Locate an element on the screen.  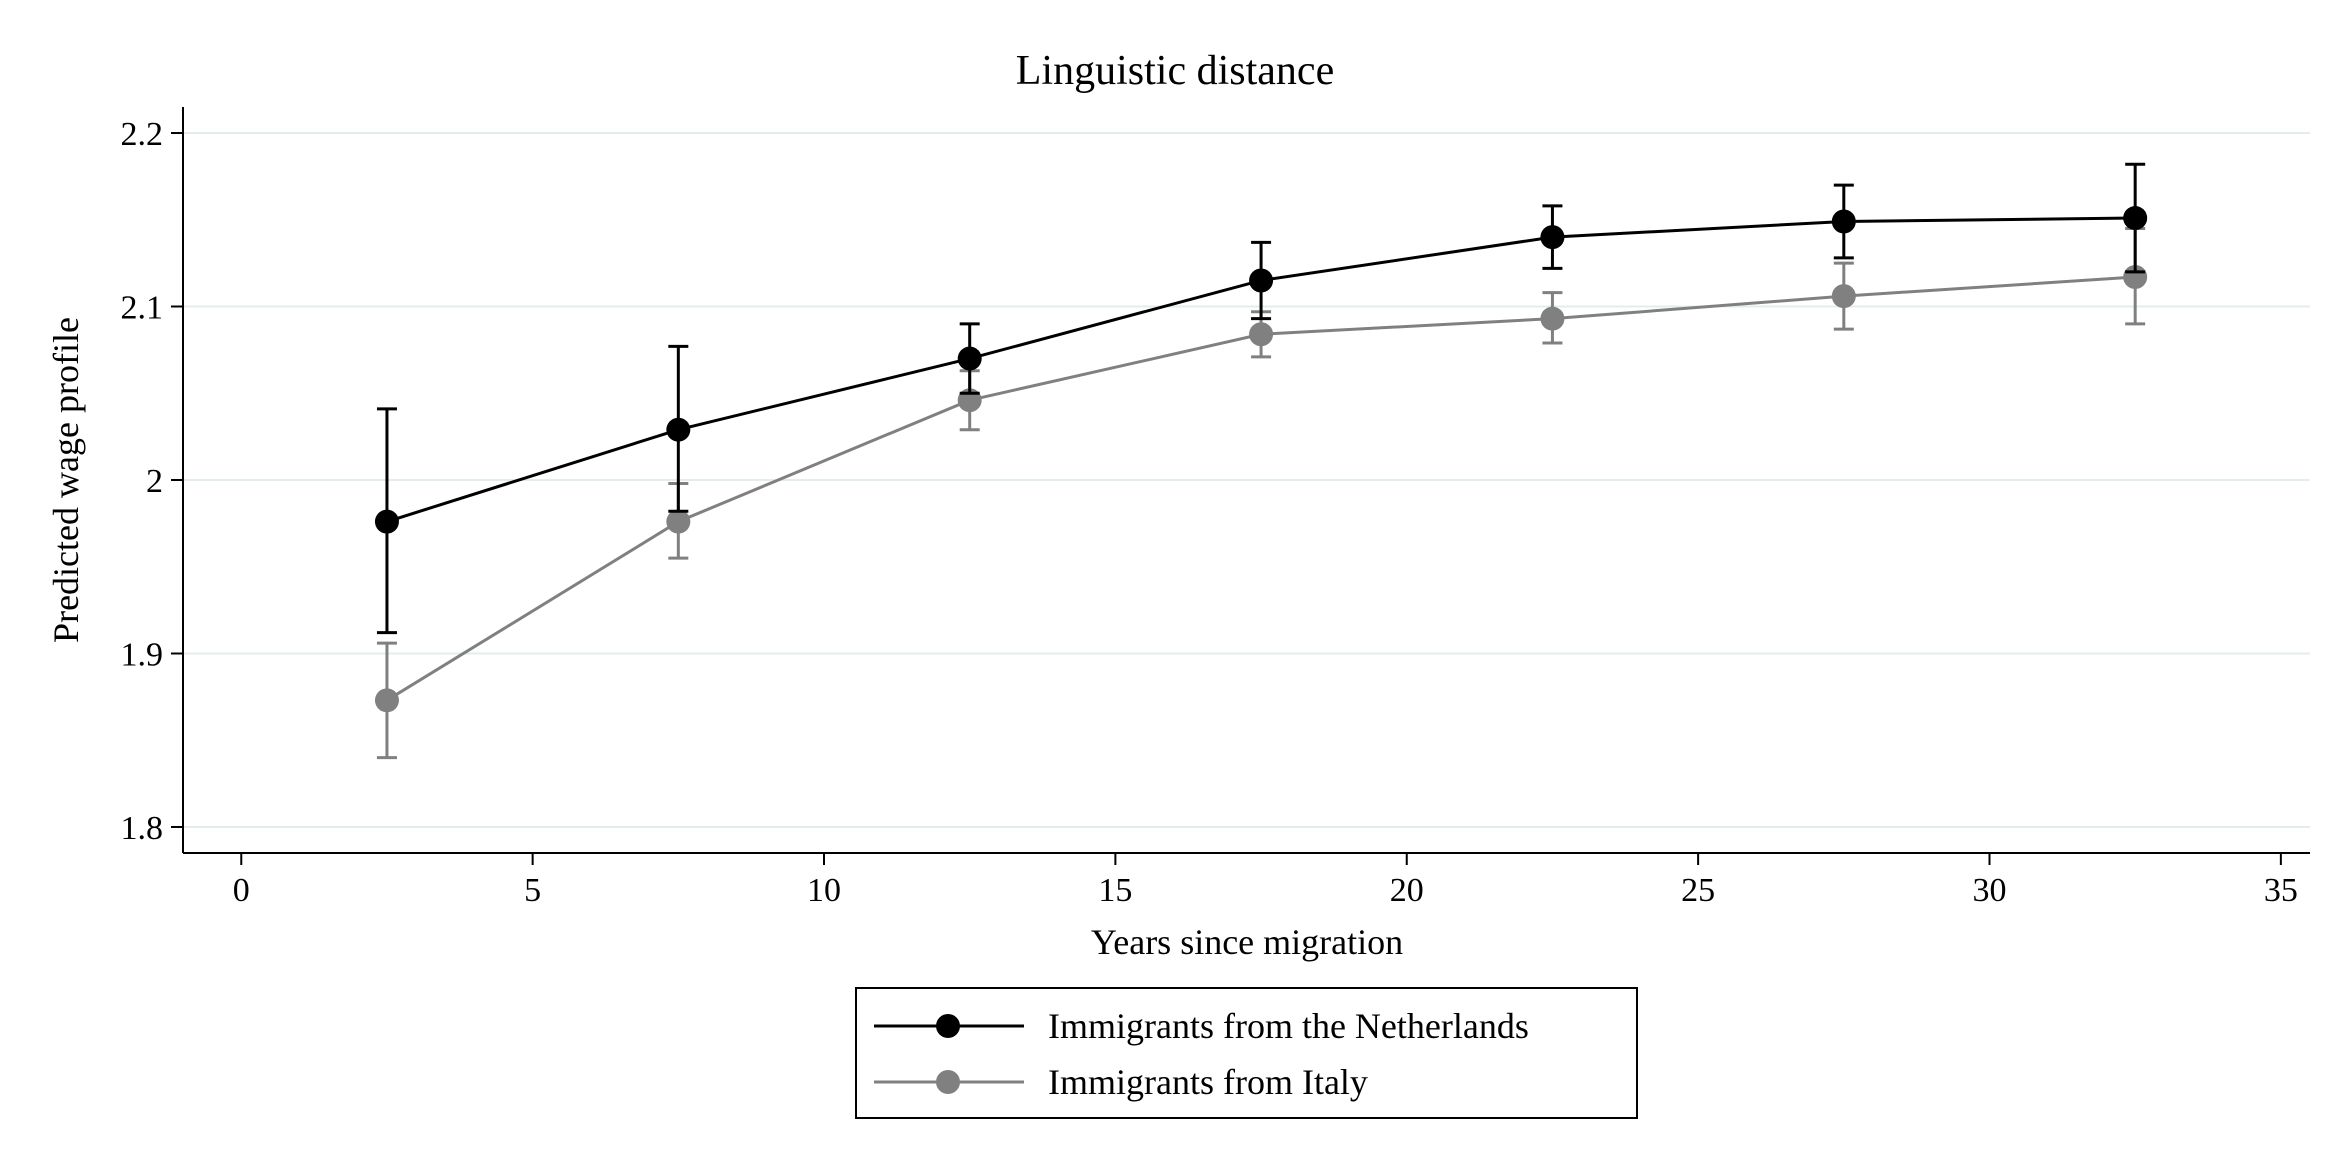
y-tick-label-2: 2 is located at coordinates (154, 481).